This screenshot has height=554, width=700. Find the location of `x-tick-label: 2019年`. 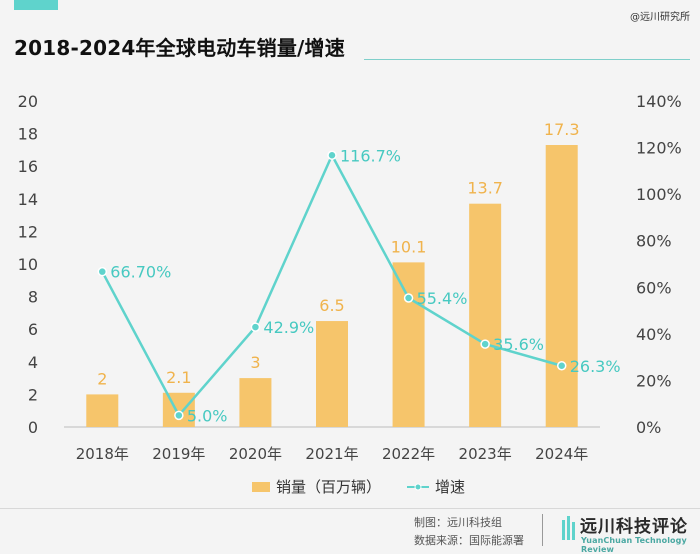

x-tick-label: 2019年 is located at coordinates (178, 454).